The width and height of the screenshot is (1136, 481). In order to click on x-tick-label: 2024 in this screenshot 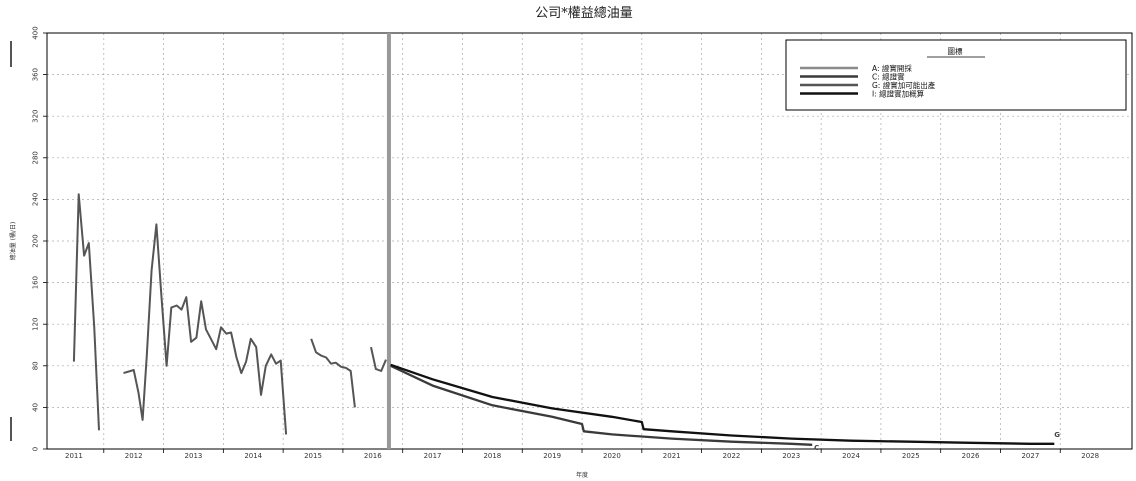, I will do `click(851, 456)`.